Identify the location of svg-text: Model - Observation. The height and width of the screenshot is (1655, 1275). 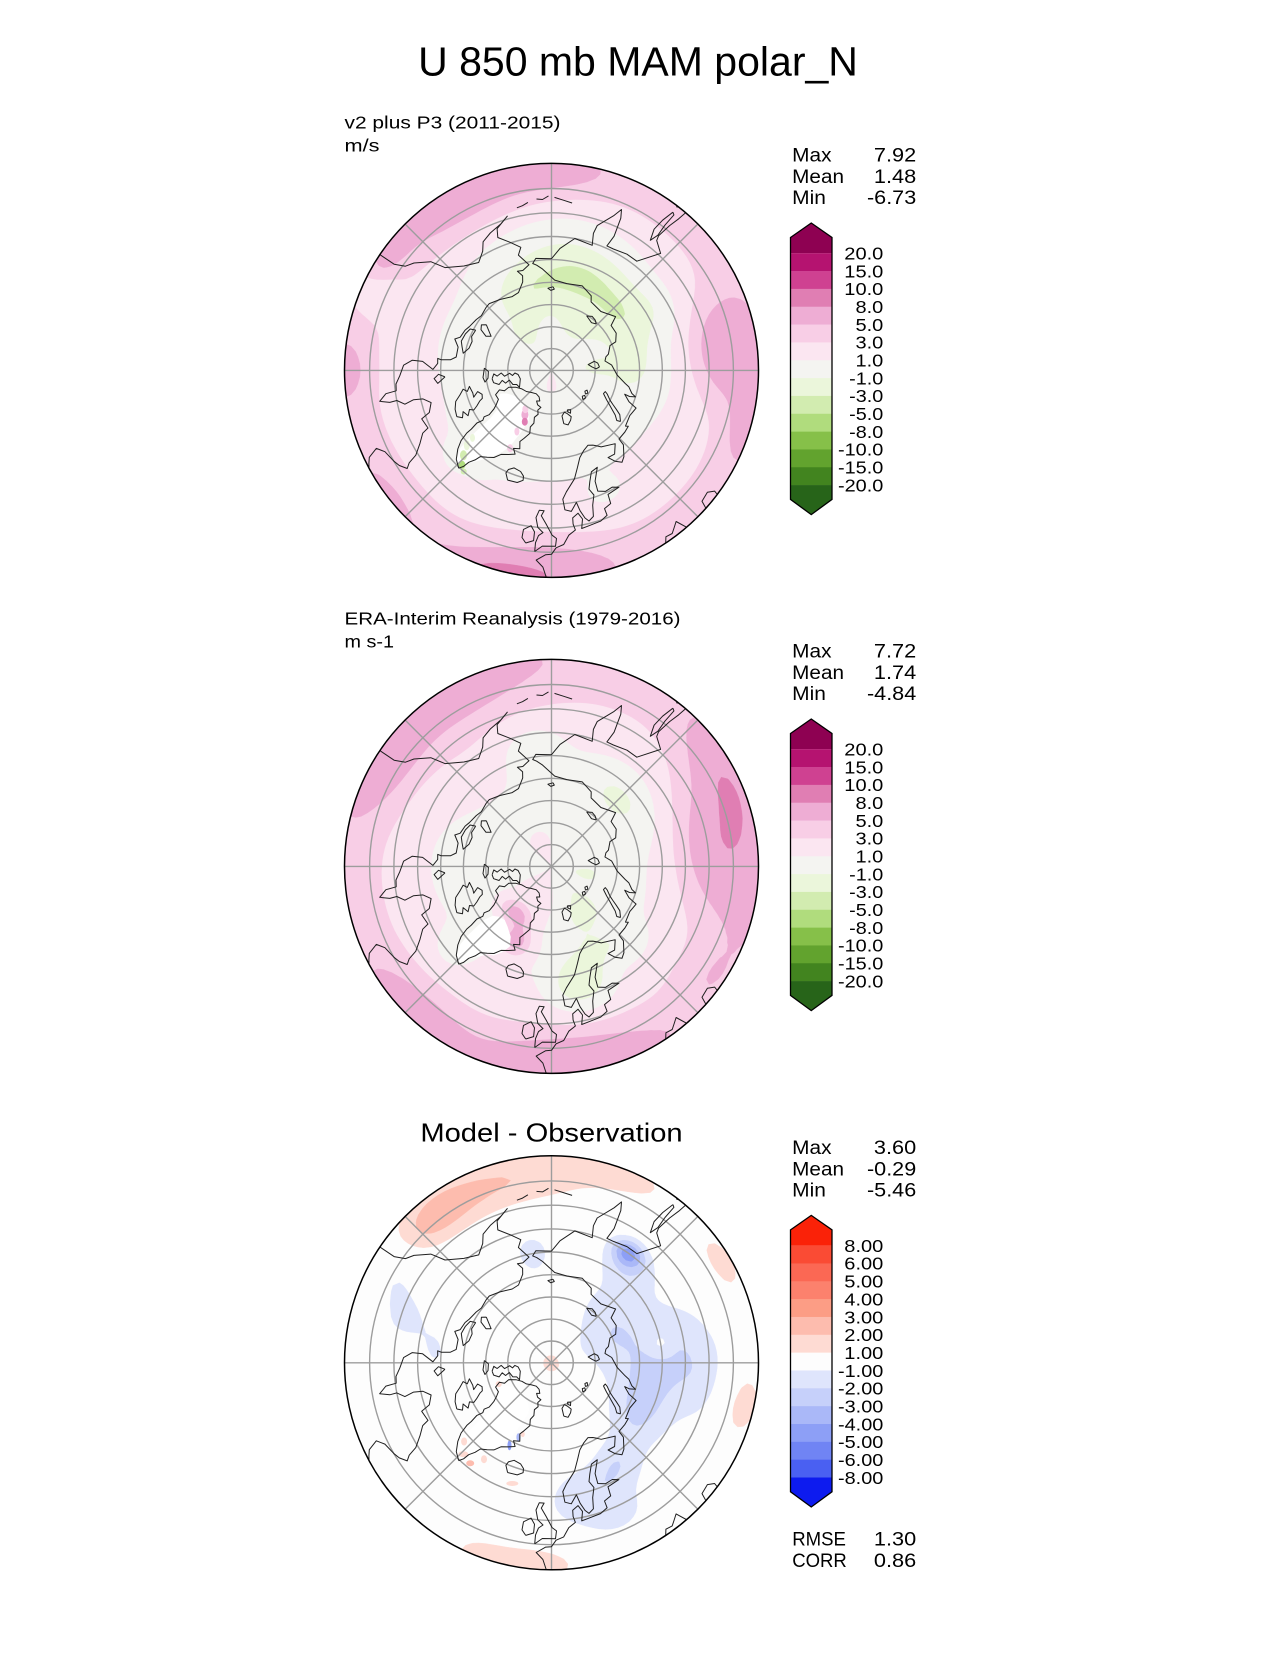
(551, 1132).